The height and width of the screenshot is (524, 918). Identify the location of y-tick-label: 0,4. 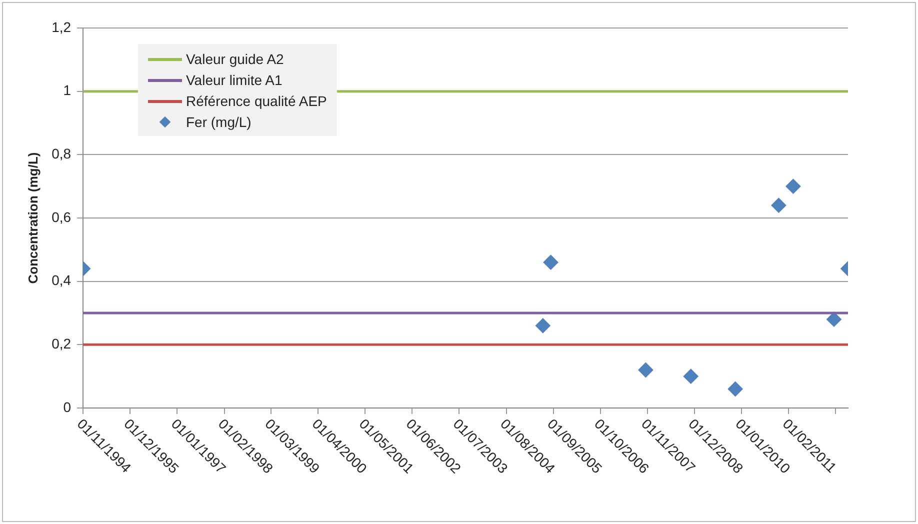
(62, 280).